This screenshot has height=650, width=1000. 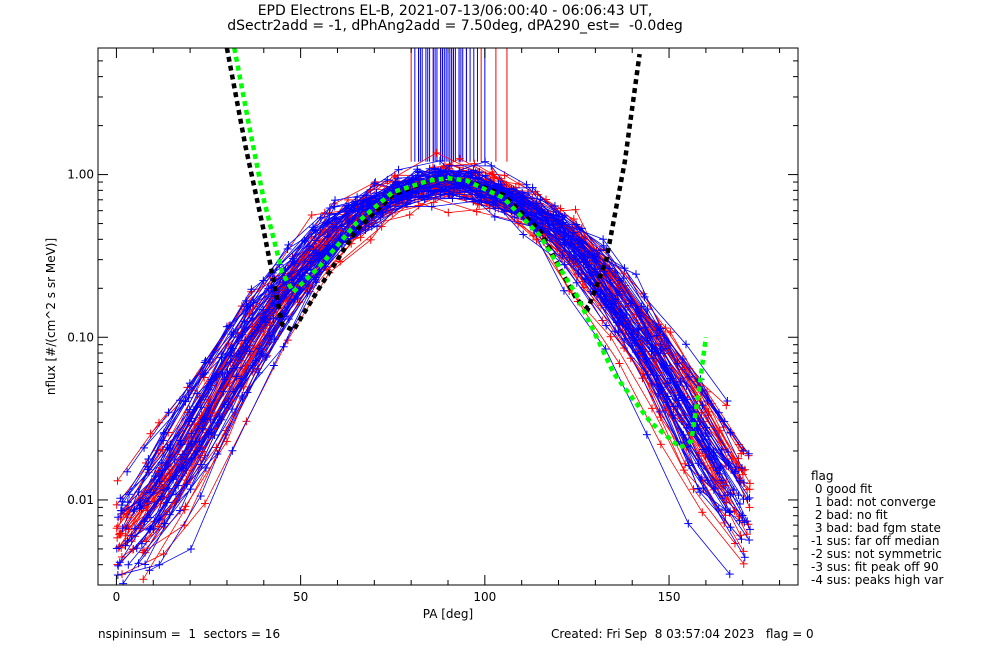 I want to click on x-tick-label: 0, so click(x=117, y=597).